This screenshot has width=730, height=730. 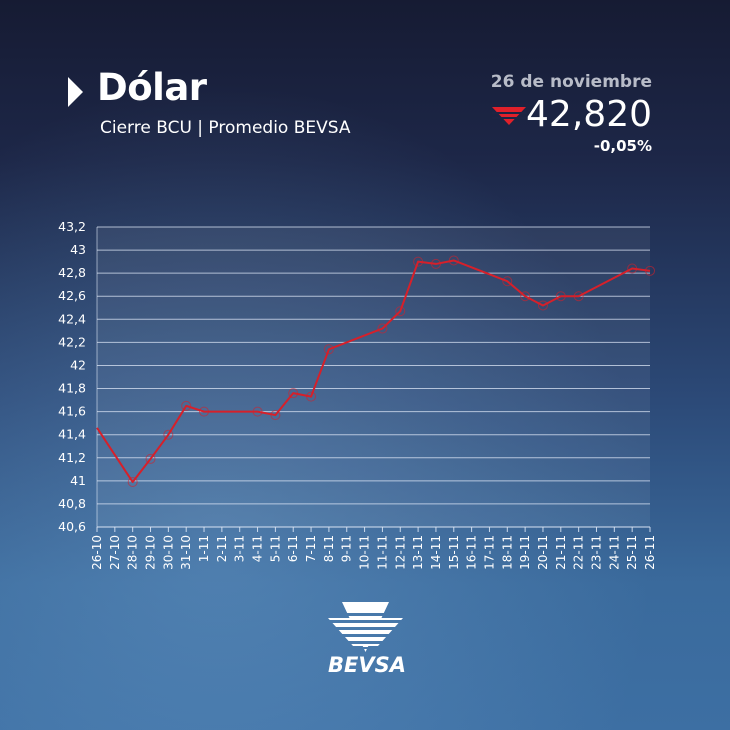 I want to click on x-tick-label: 12-11, so click(x=400, y=552).